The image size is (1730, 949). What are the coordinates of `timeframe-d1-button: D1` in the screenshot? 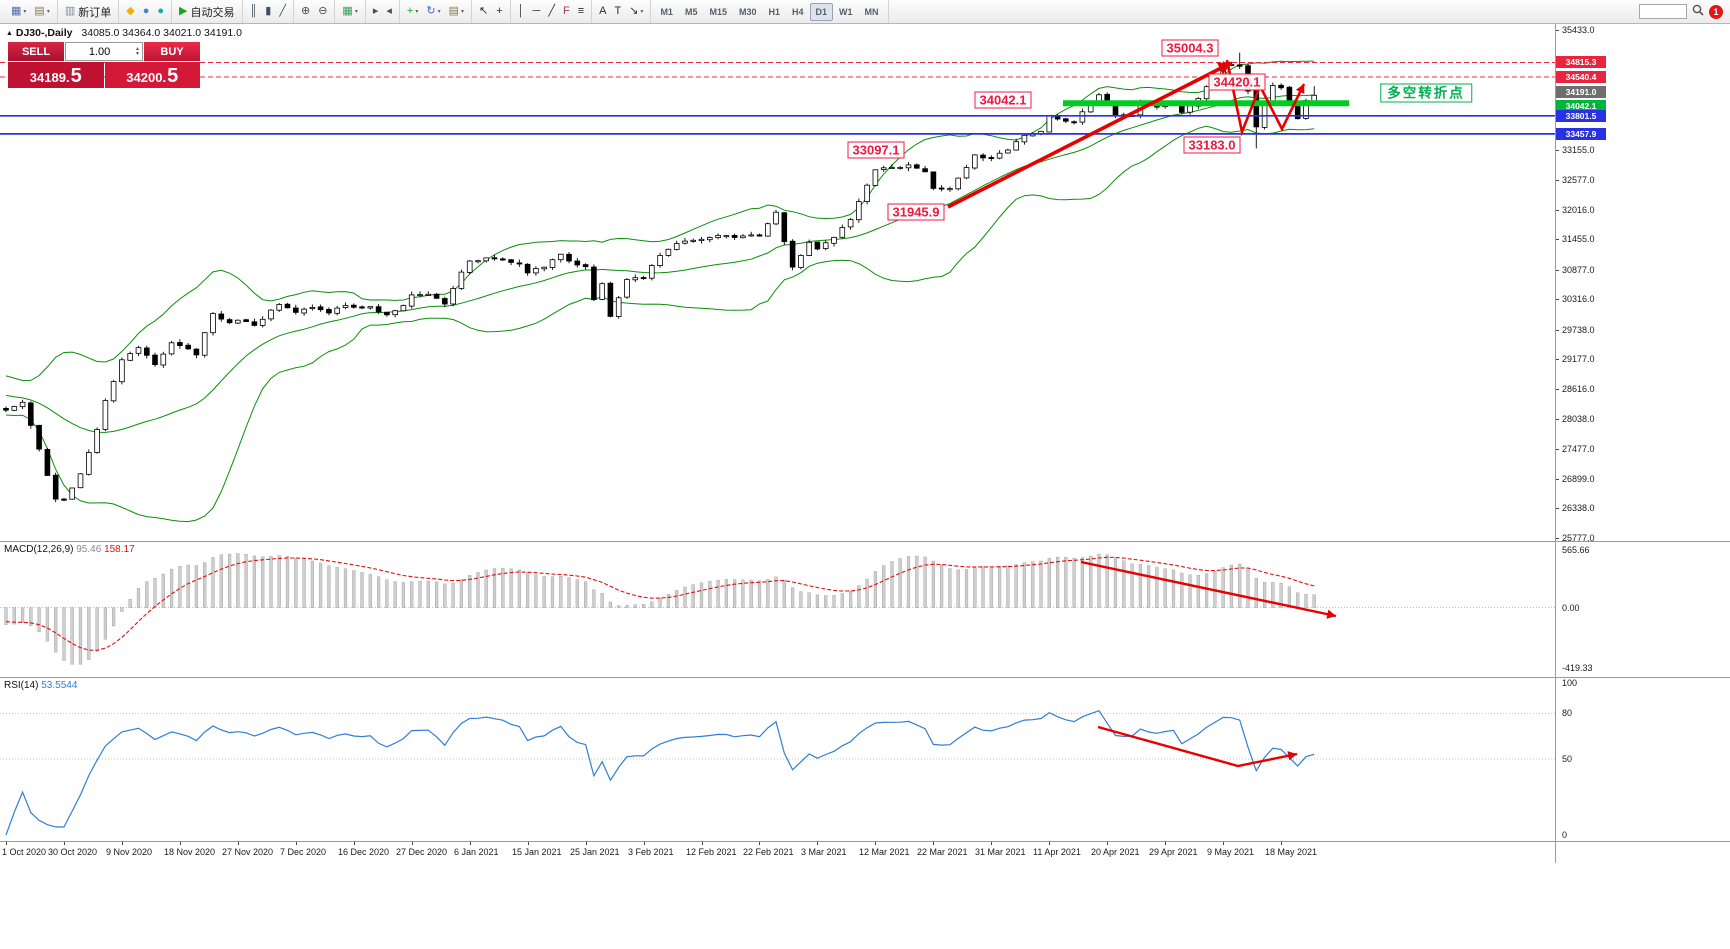 It's located at (821, 11).